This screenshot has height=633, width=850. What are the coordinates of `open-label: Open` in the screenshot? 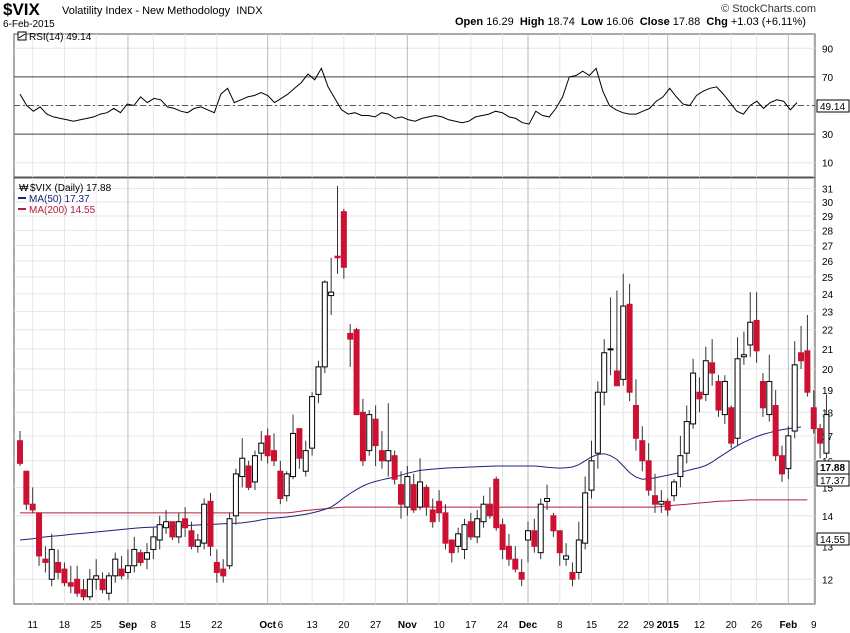 It's located at (469, 22).